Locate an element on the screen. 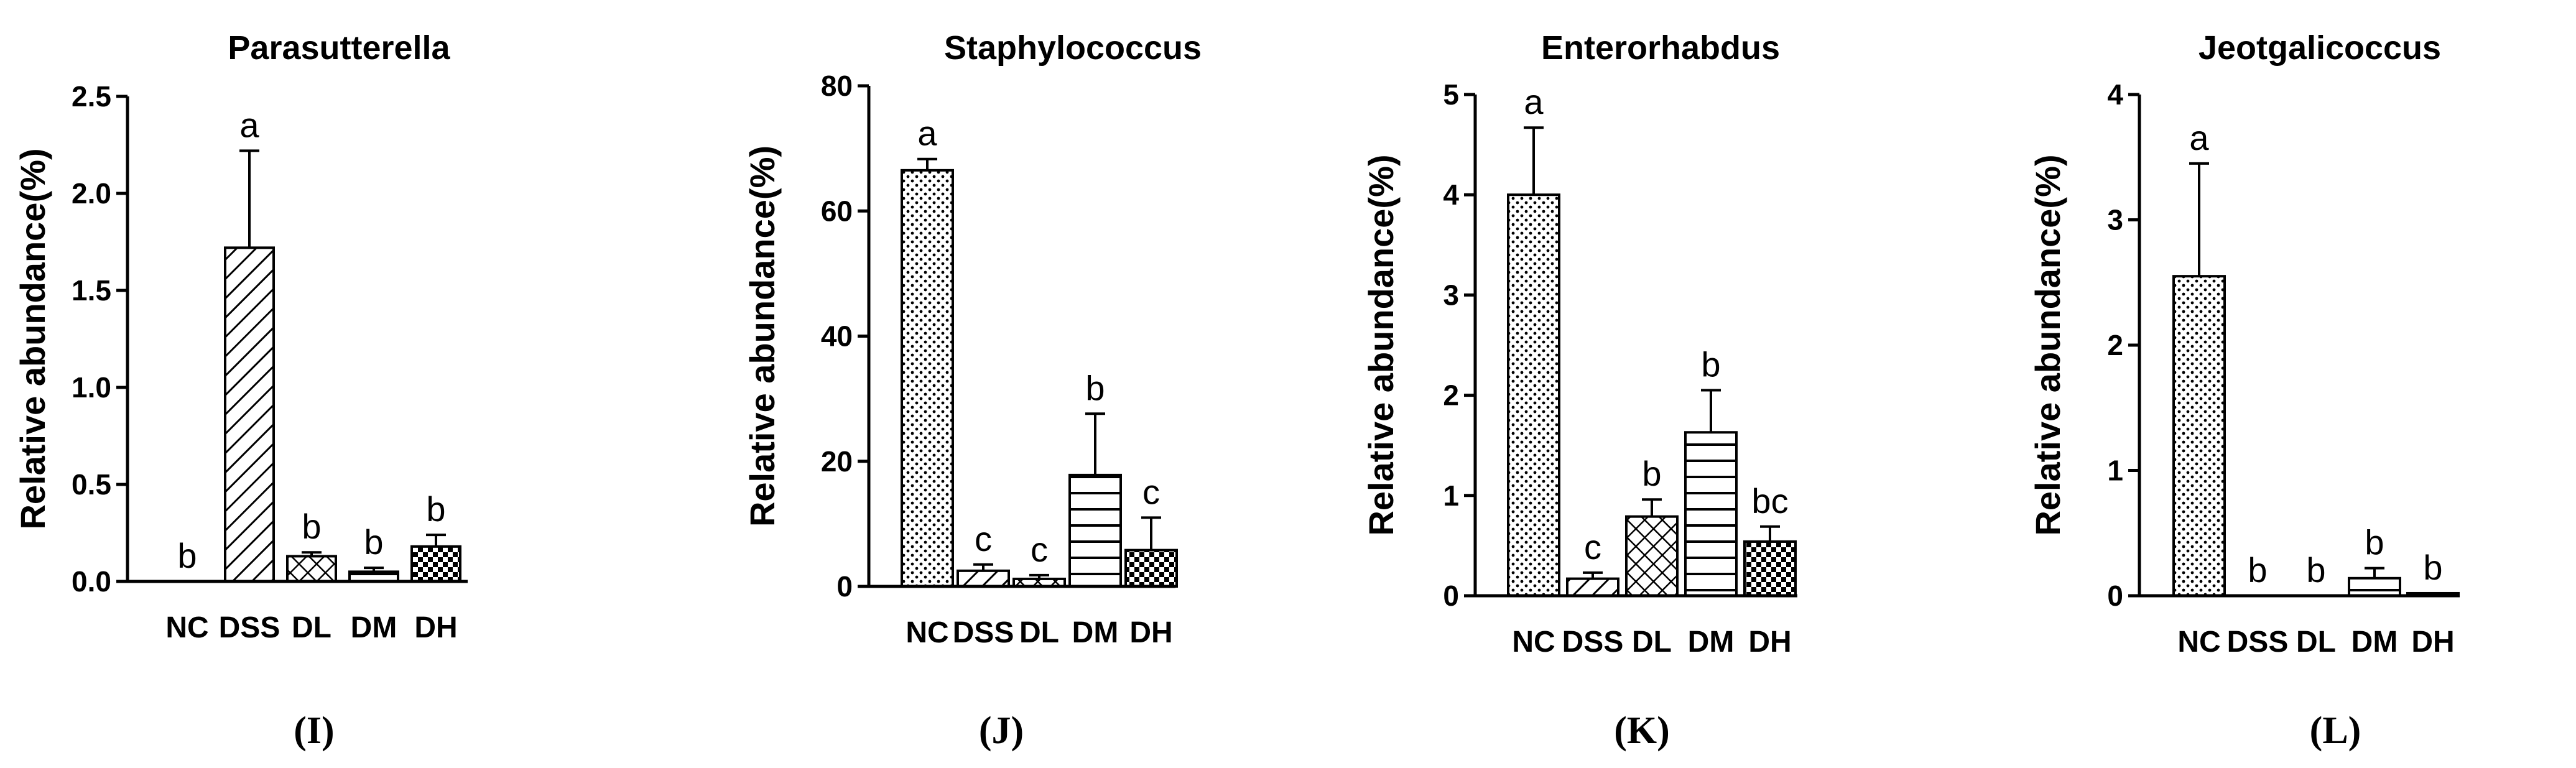 The height and width of the screenshot is (768, 2576). y-tick-label: 0.5 is located at coordinates (92, 484).